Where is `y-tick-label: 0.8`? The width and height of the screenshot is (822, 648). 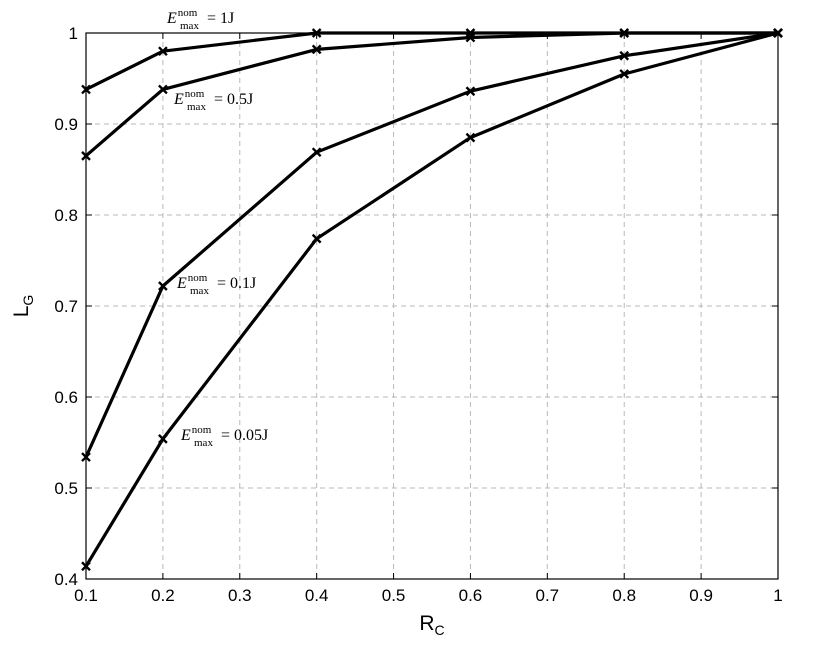
y-tick-label: 0.8 is located at coordinates (66, 215).